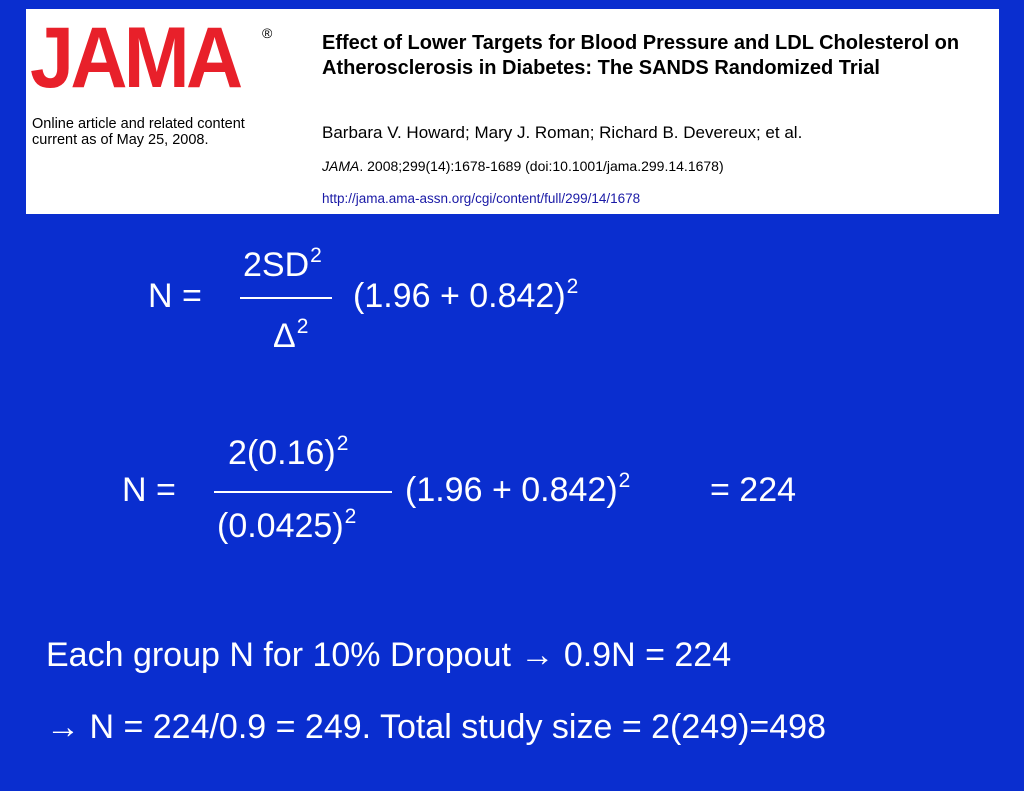 The image size is (1024, 791). I want to click on formula1-denominator-exponent: 2, so click(302, 326).